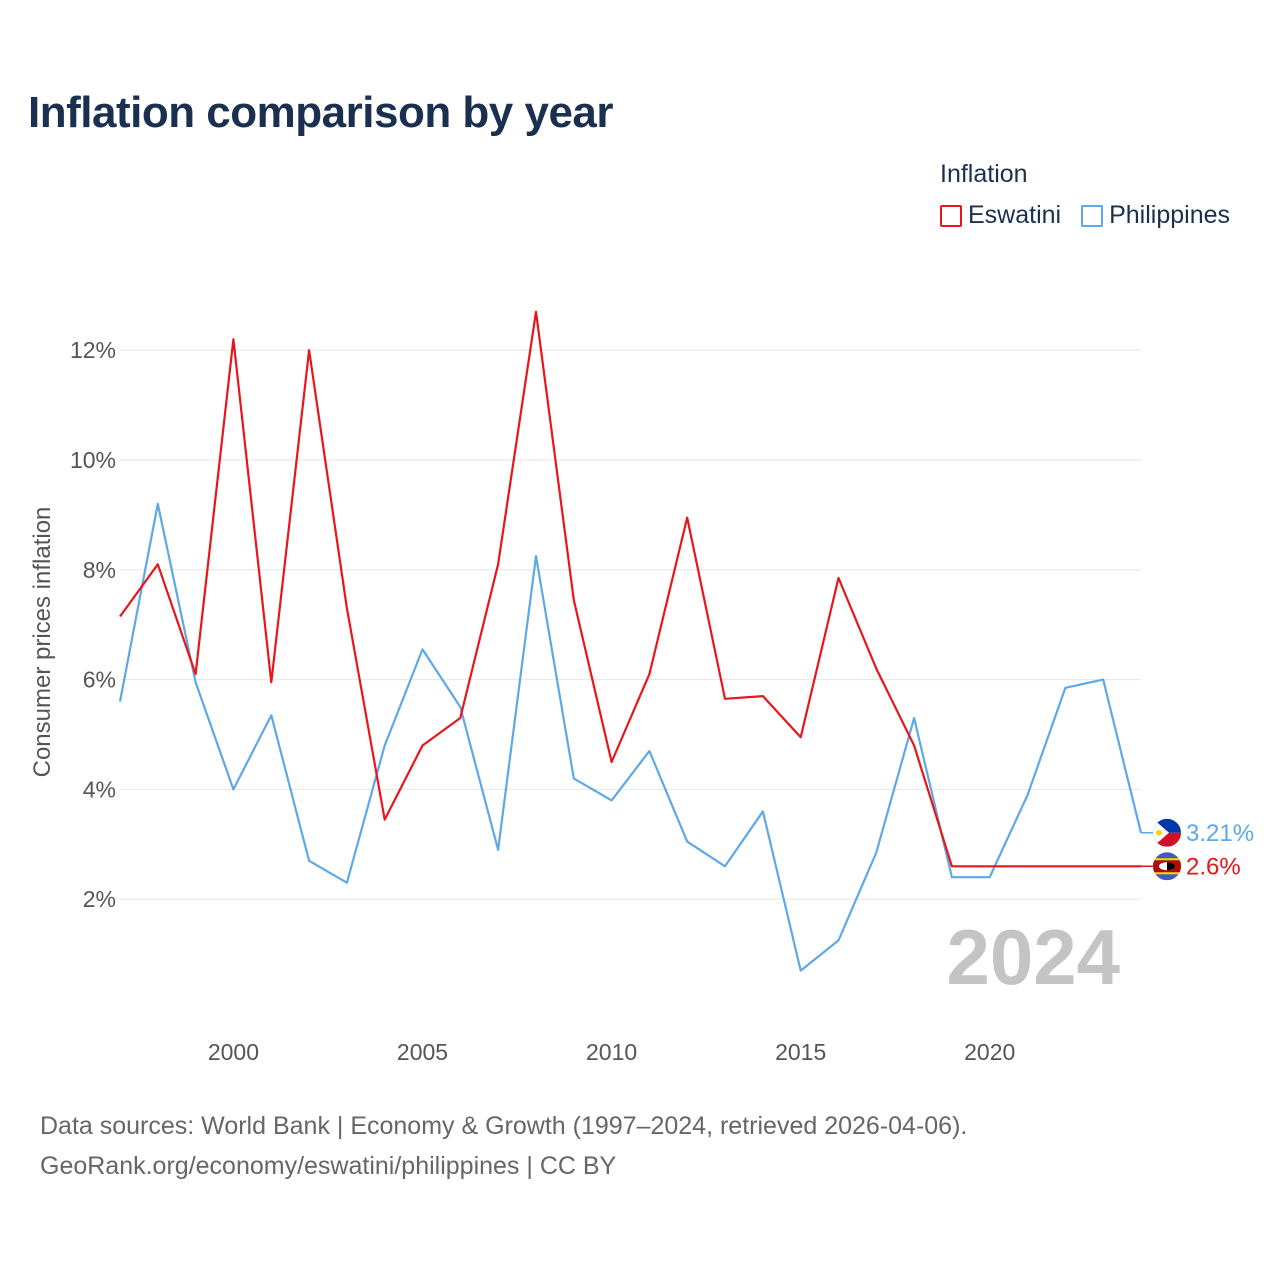 The image size is (1280, 1280). What do you see at coordinates (422, 1052) in the screenshot?
I see `x-tick-label: 2005` at bounding box center [422, 1052].